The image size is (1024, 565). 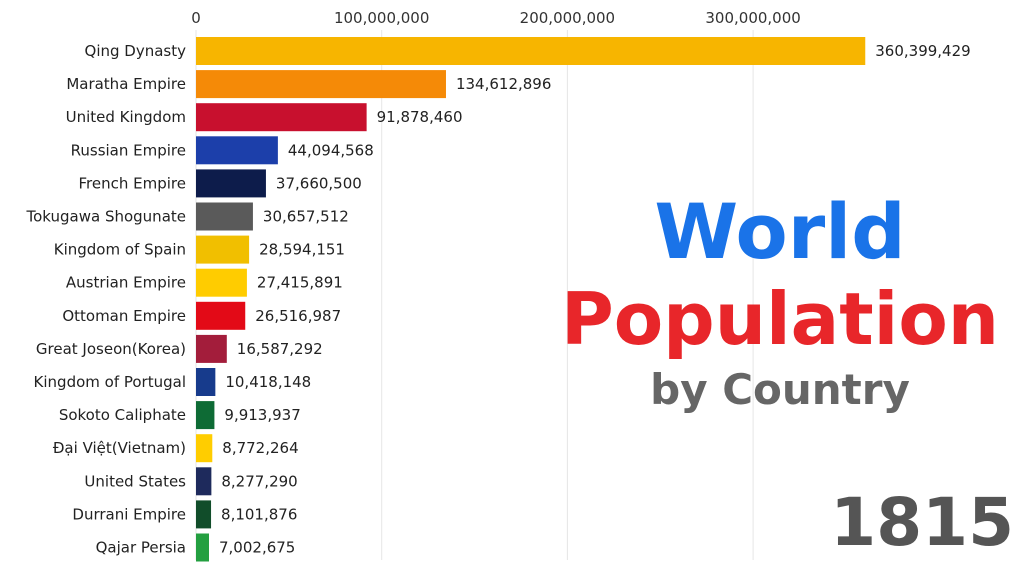 What do you see at coordinates (567, 18) in the screenshot?
I see `x-tick-label: 200,000,000` at bounding box center [567, 18].